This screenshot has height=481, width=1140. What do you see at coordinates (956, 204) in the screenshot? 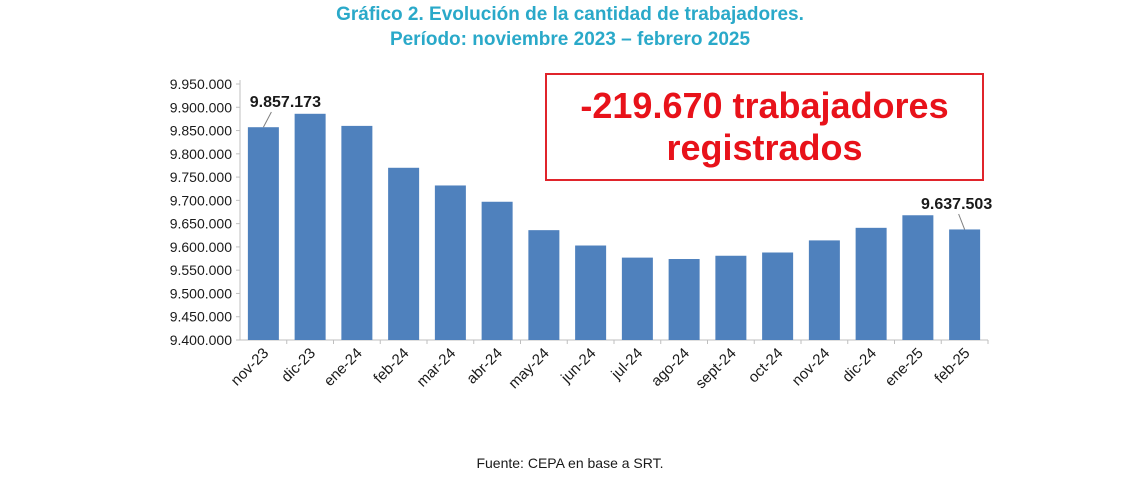
I see `data-label: 9.637.503` at bounding box center [956, 204].